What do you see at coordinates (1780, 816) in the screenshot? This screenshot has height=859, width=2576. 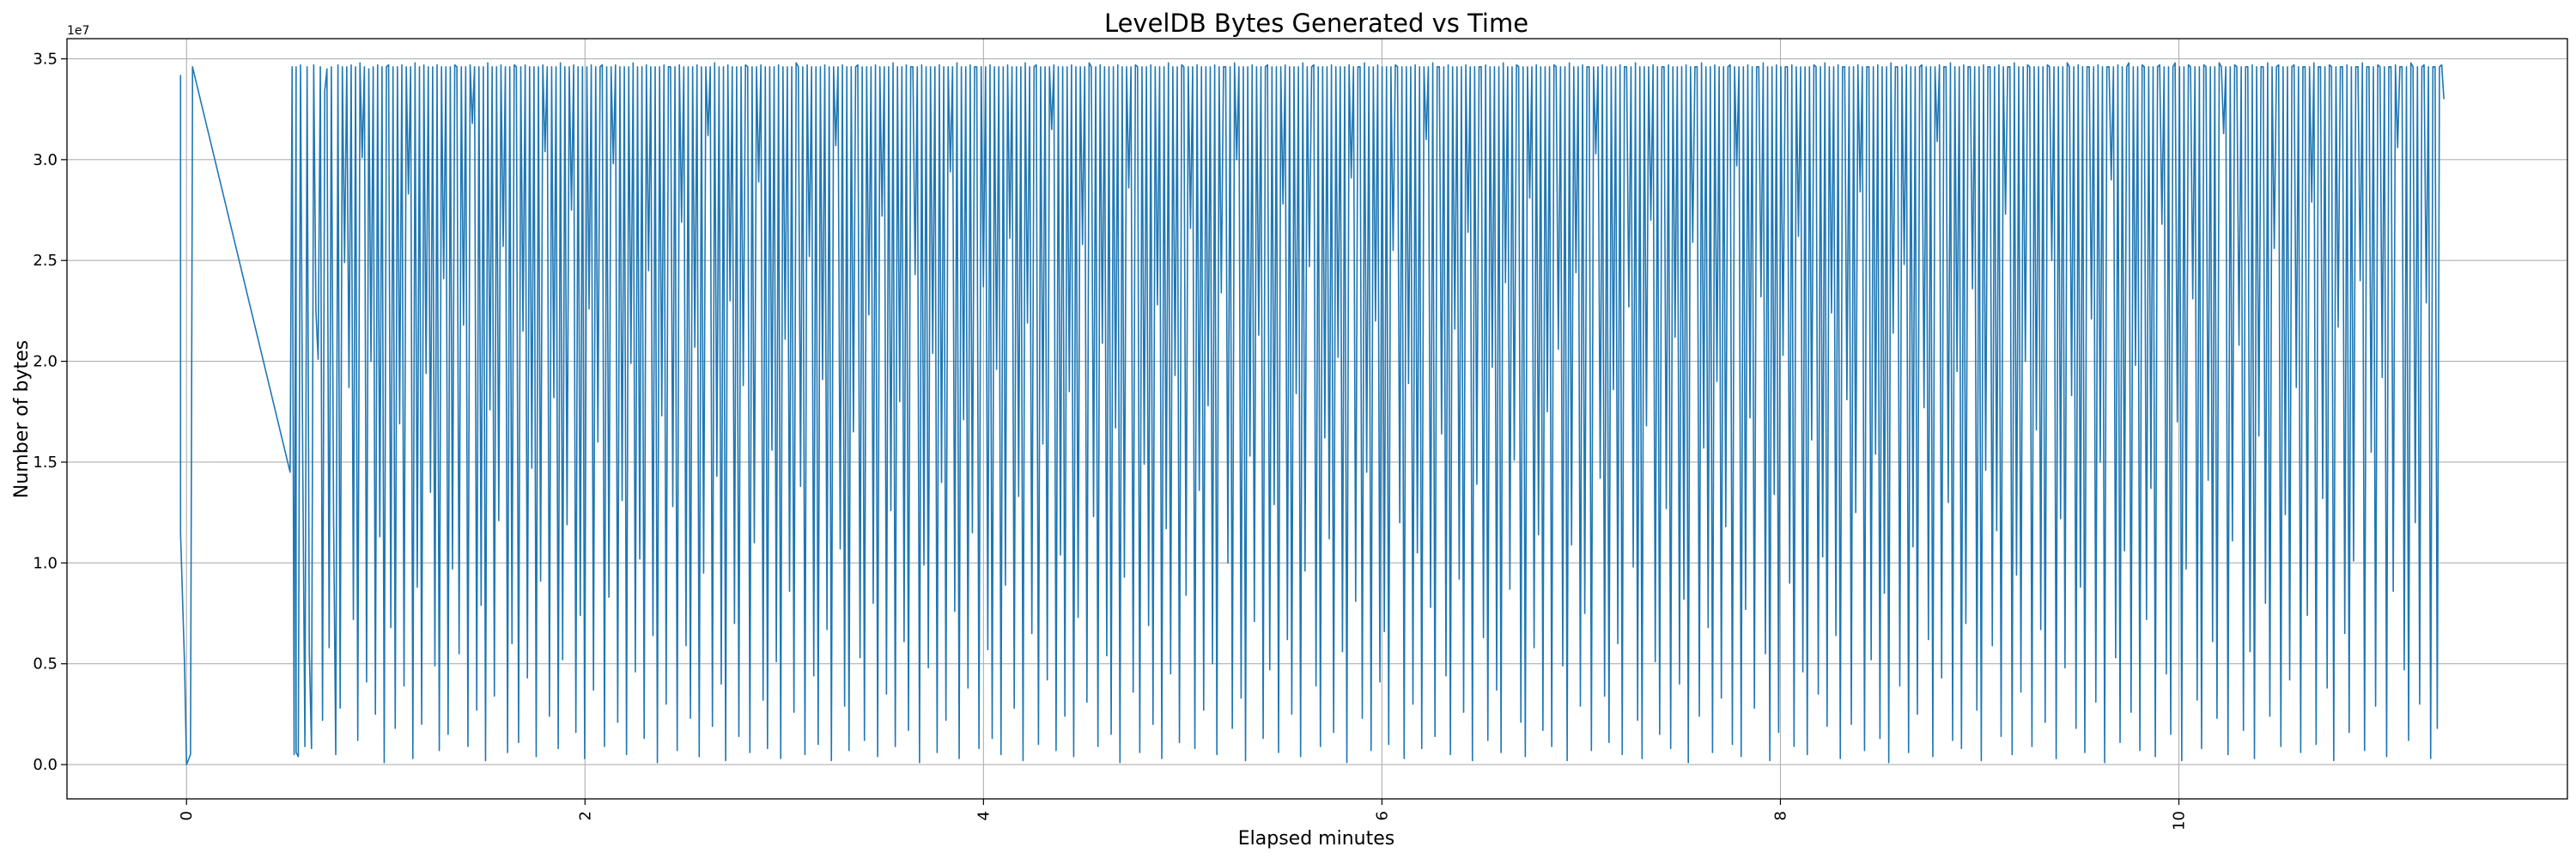 I see `x-tick-label: 8` at bounding box center [1780, 816].